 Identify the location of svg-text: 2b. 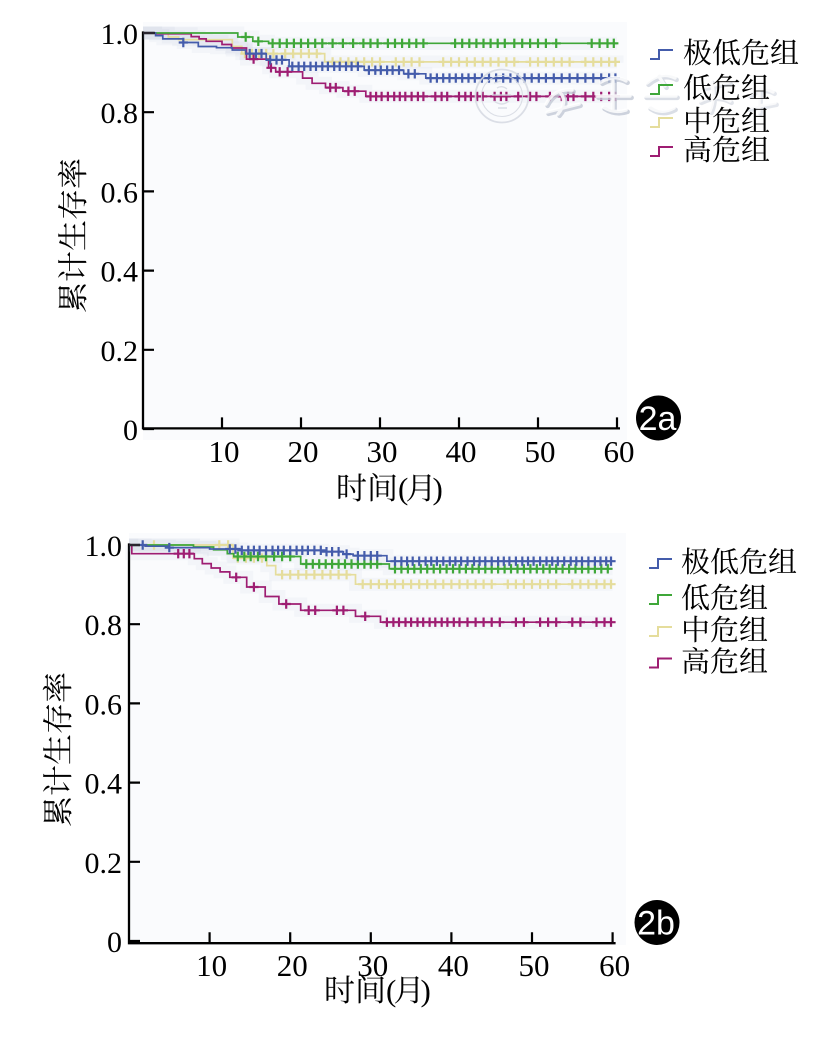
(656, 924).